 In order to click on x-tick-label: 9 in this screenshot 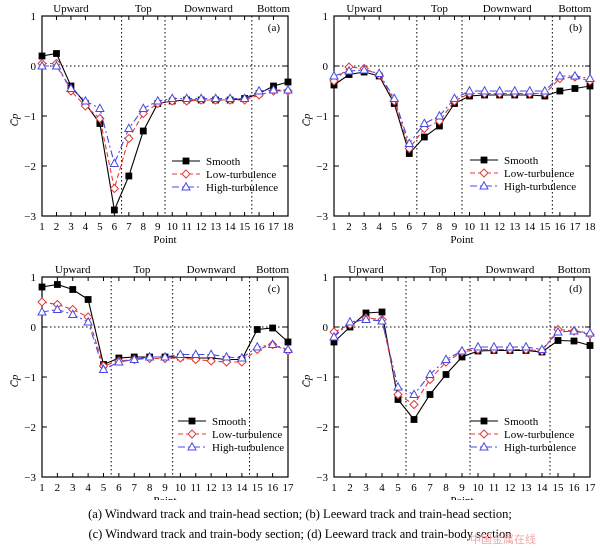, I will do `click(158, 227)`.